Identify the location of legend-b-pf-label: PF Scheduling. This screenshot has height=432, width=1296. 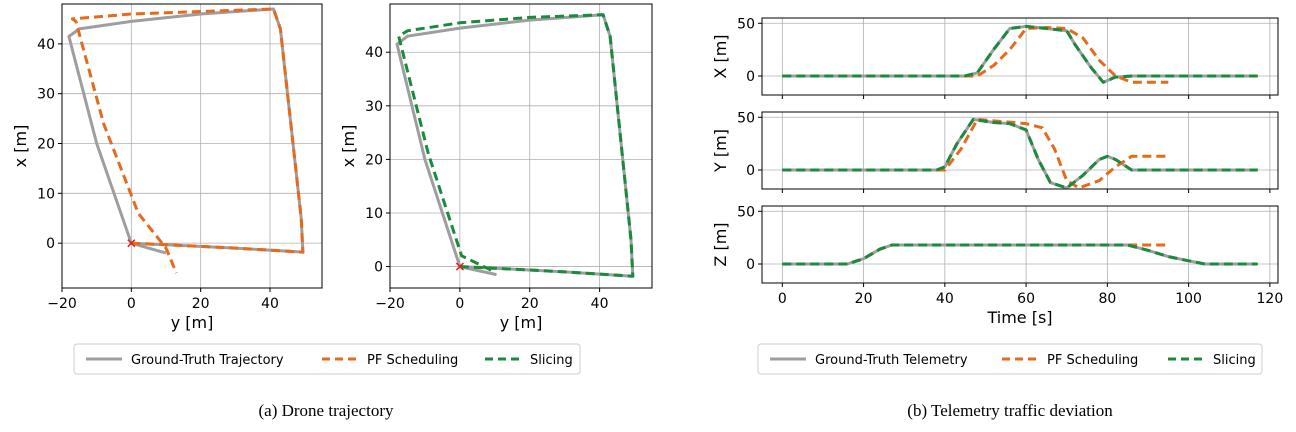
(1092, 360).